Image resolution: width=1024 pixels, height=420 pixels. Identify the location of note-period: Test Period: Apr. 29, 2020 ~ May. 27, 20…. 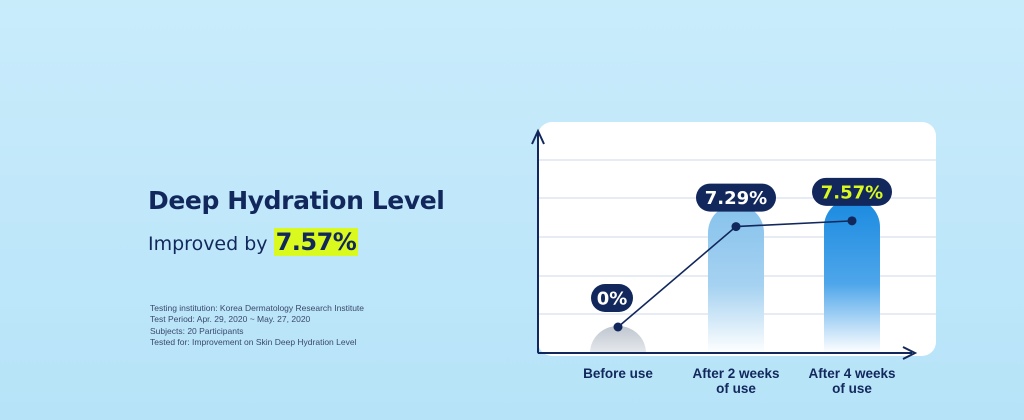
(230, 319).